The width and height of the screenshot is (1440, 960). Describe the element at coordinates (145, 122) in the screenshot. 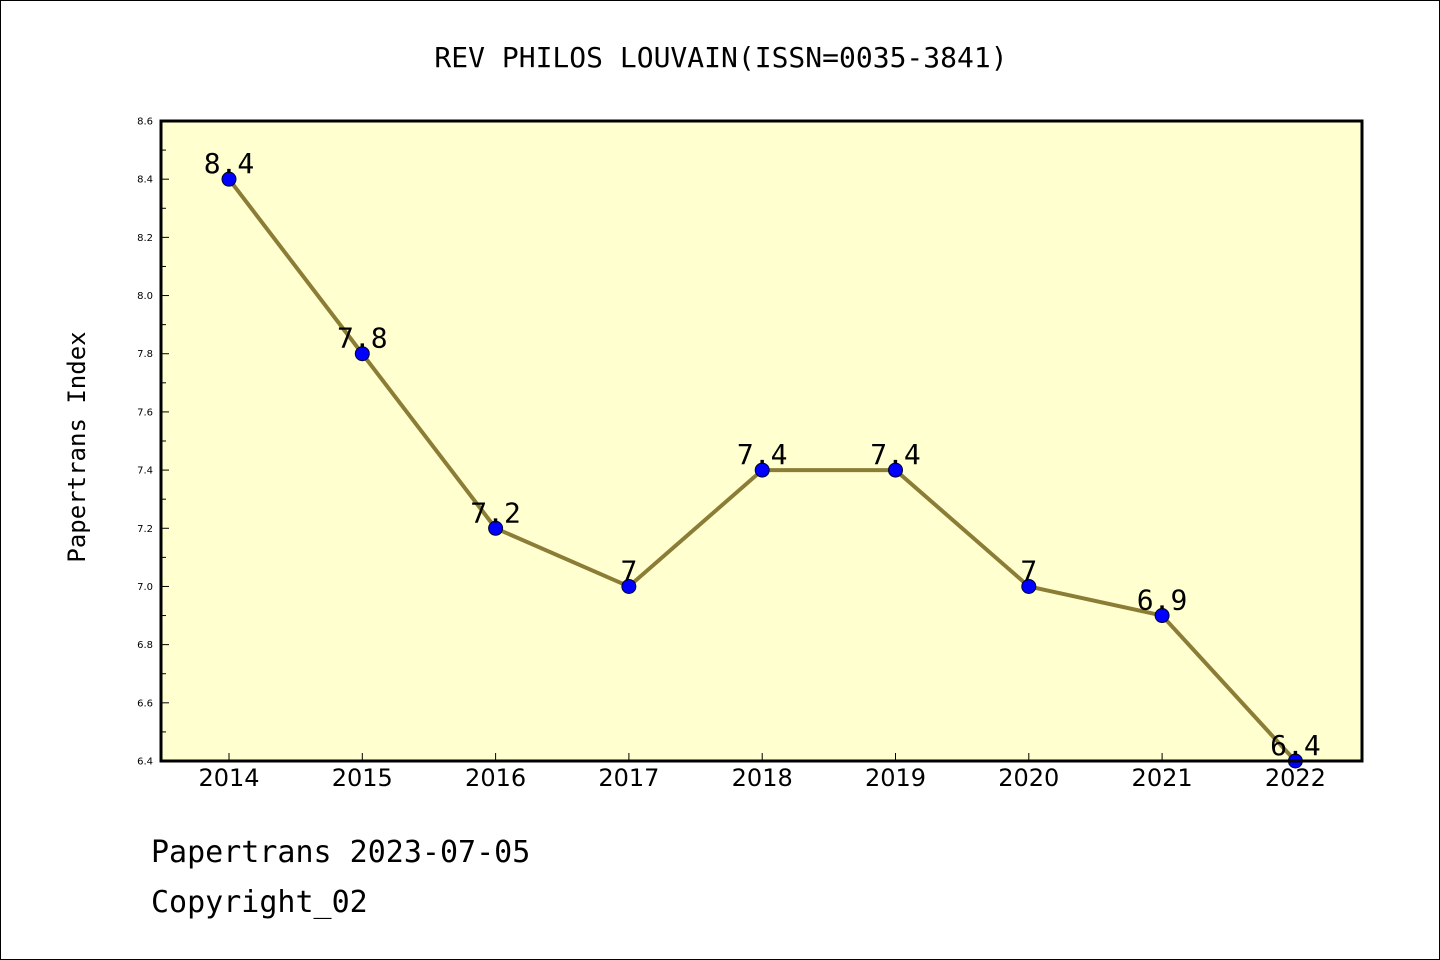

I see `y-tick-label: 8.6` at that location.